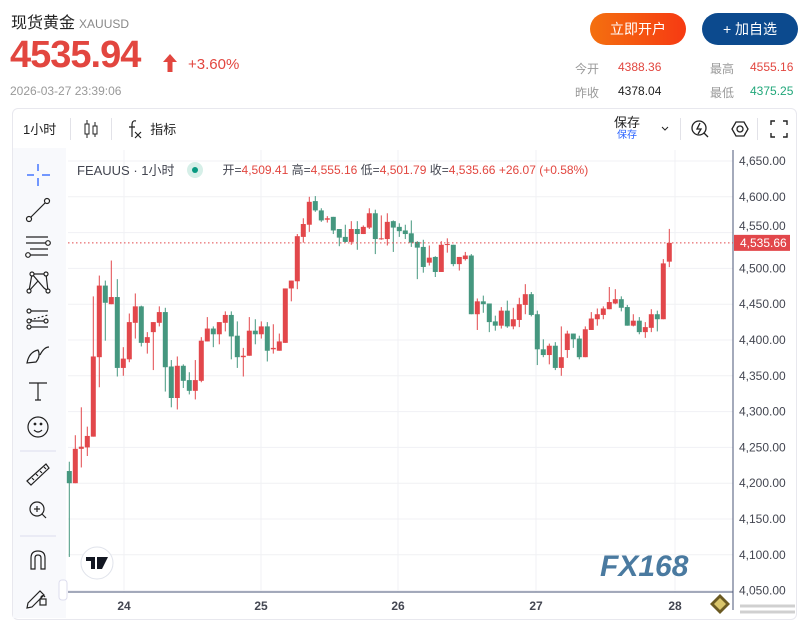 This screenshot has width=808, height=622. Describe the element at coordinates (403, 170) in the screenshot. I see `legend-low: 4,501.79` at that location.